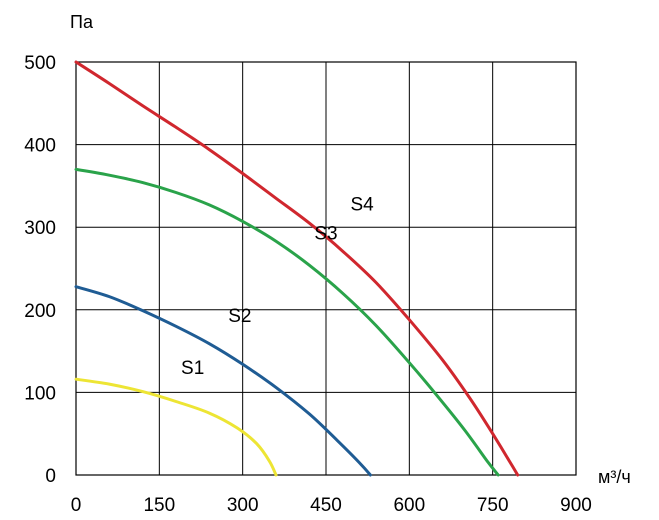 The height and width of the screenshot is (520, 659). I want to click on x-axis-label: м³/ч, so click(614, 477).